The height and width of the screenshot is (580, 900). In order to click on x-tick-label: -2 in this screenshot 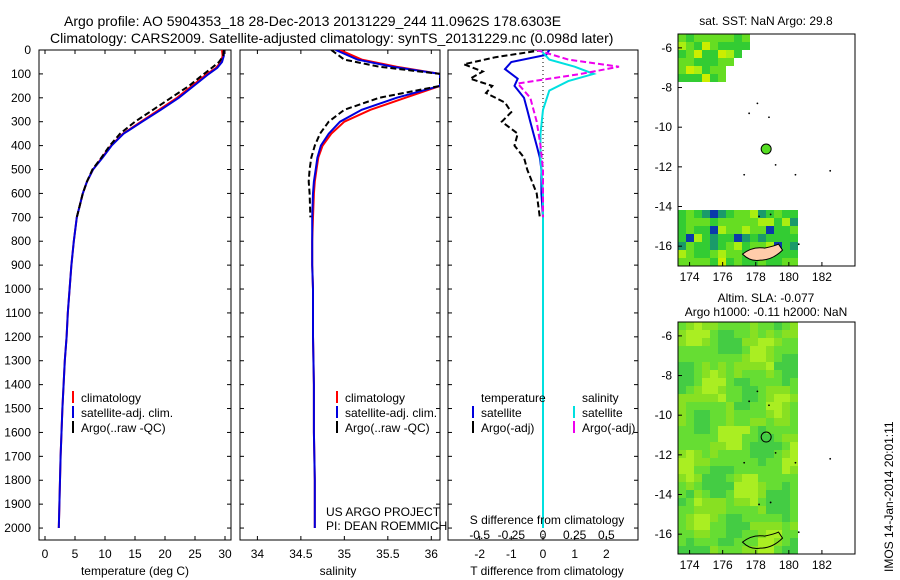, I will do `click(479, 554)`.